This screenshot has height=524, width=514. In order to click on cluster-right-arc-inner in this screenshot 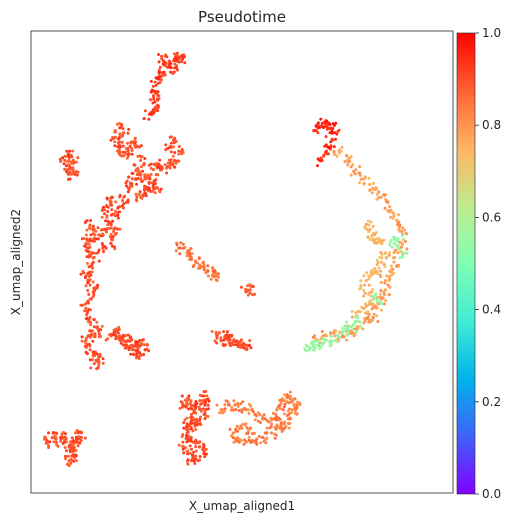, I will do `click(371, 269)`.